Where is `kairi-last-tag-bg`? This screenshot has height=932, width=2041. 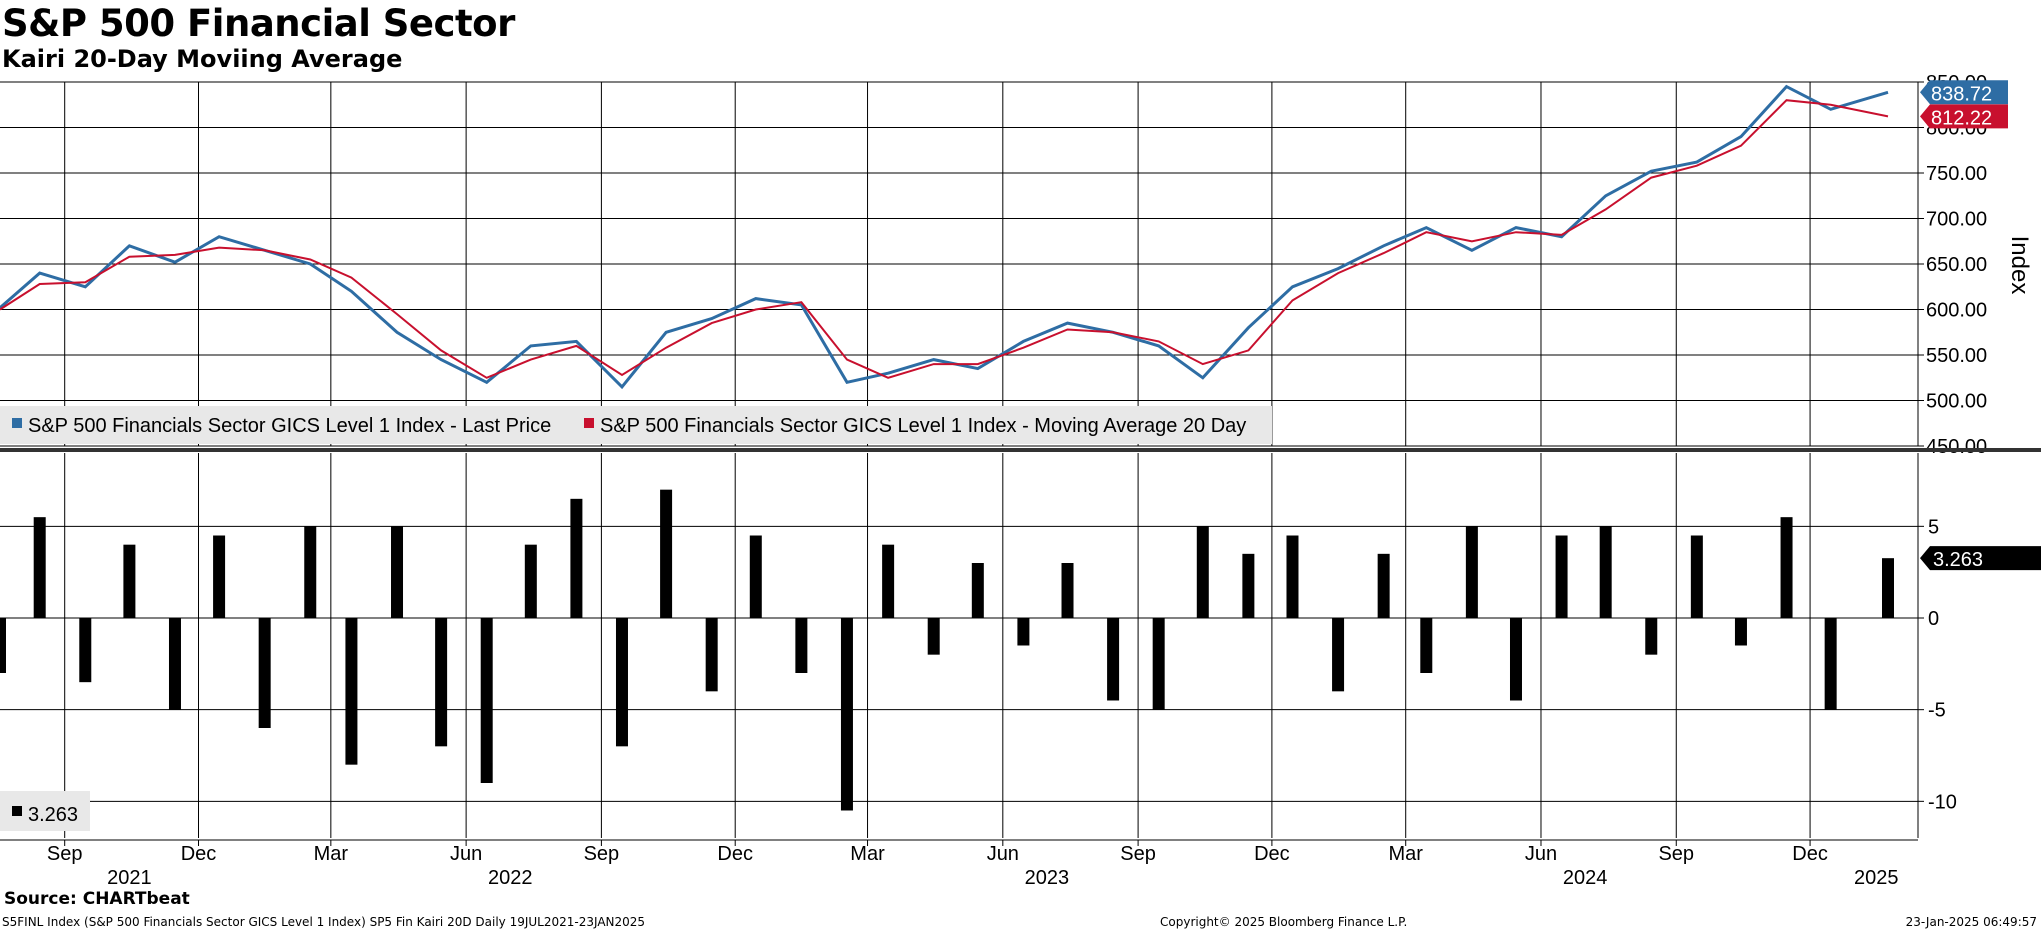 kairi-last-tag-bg is located at coordinates (1980, 558).